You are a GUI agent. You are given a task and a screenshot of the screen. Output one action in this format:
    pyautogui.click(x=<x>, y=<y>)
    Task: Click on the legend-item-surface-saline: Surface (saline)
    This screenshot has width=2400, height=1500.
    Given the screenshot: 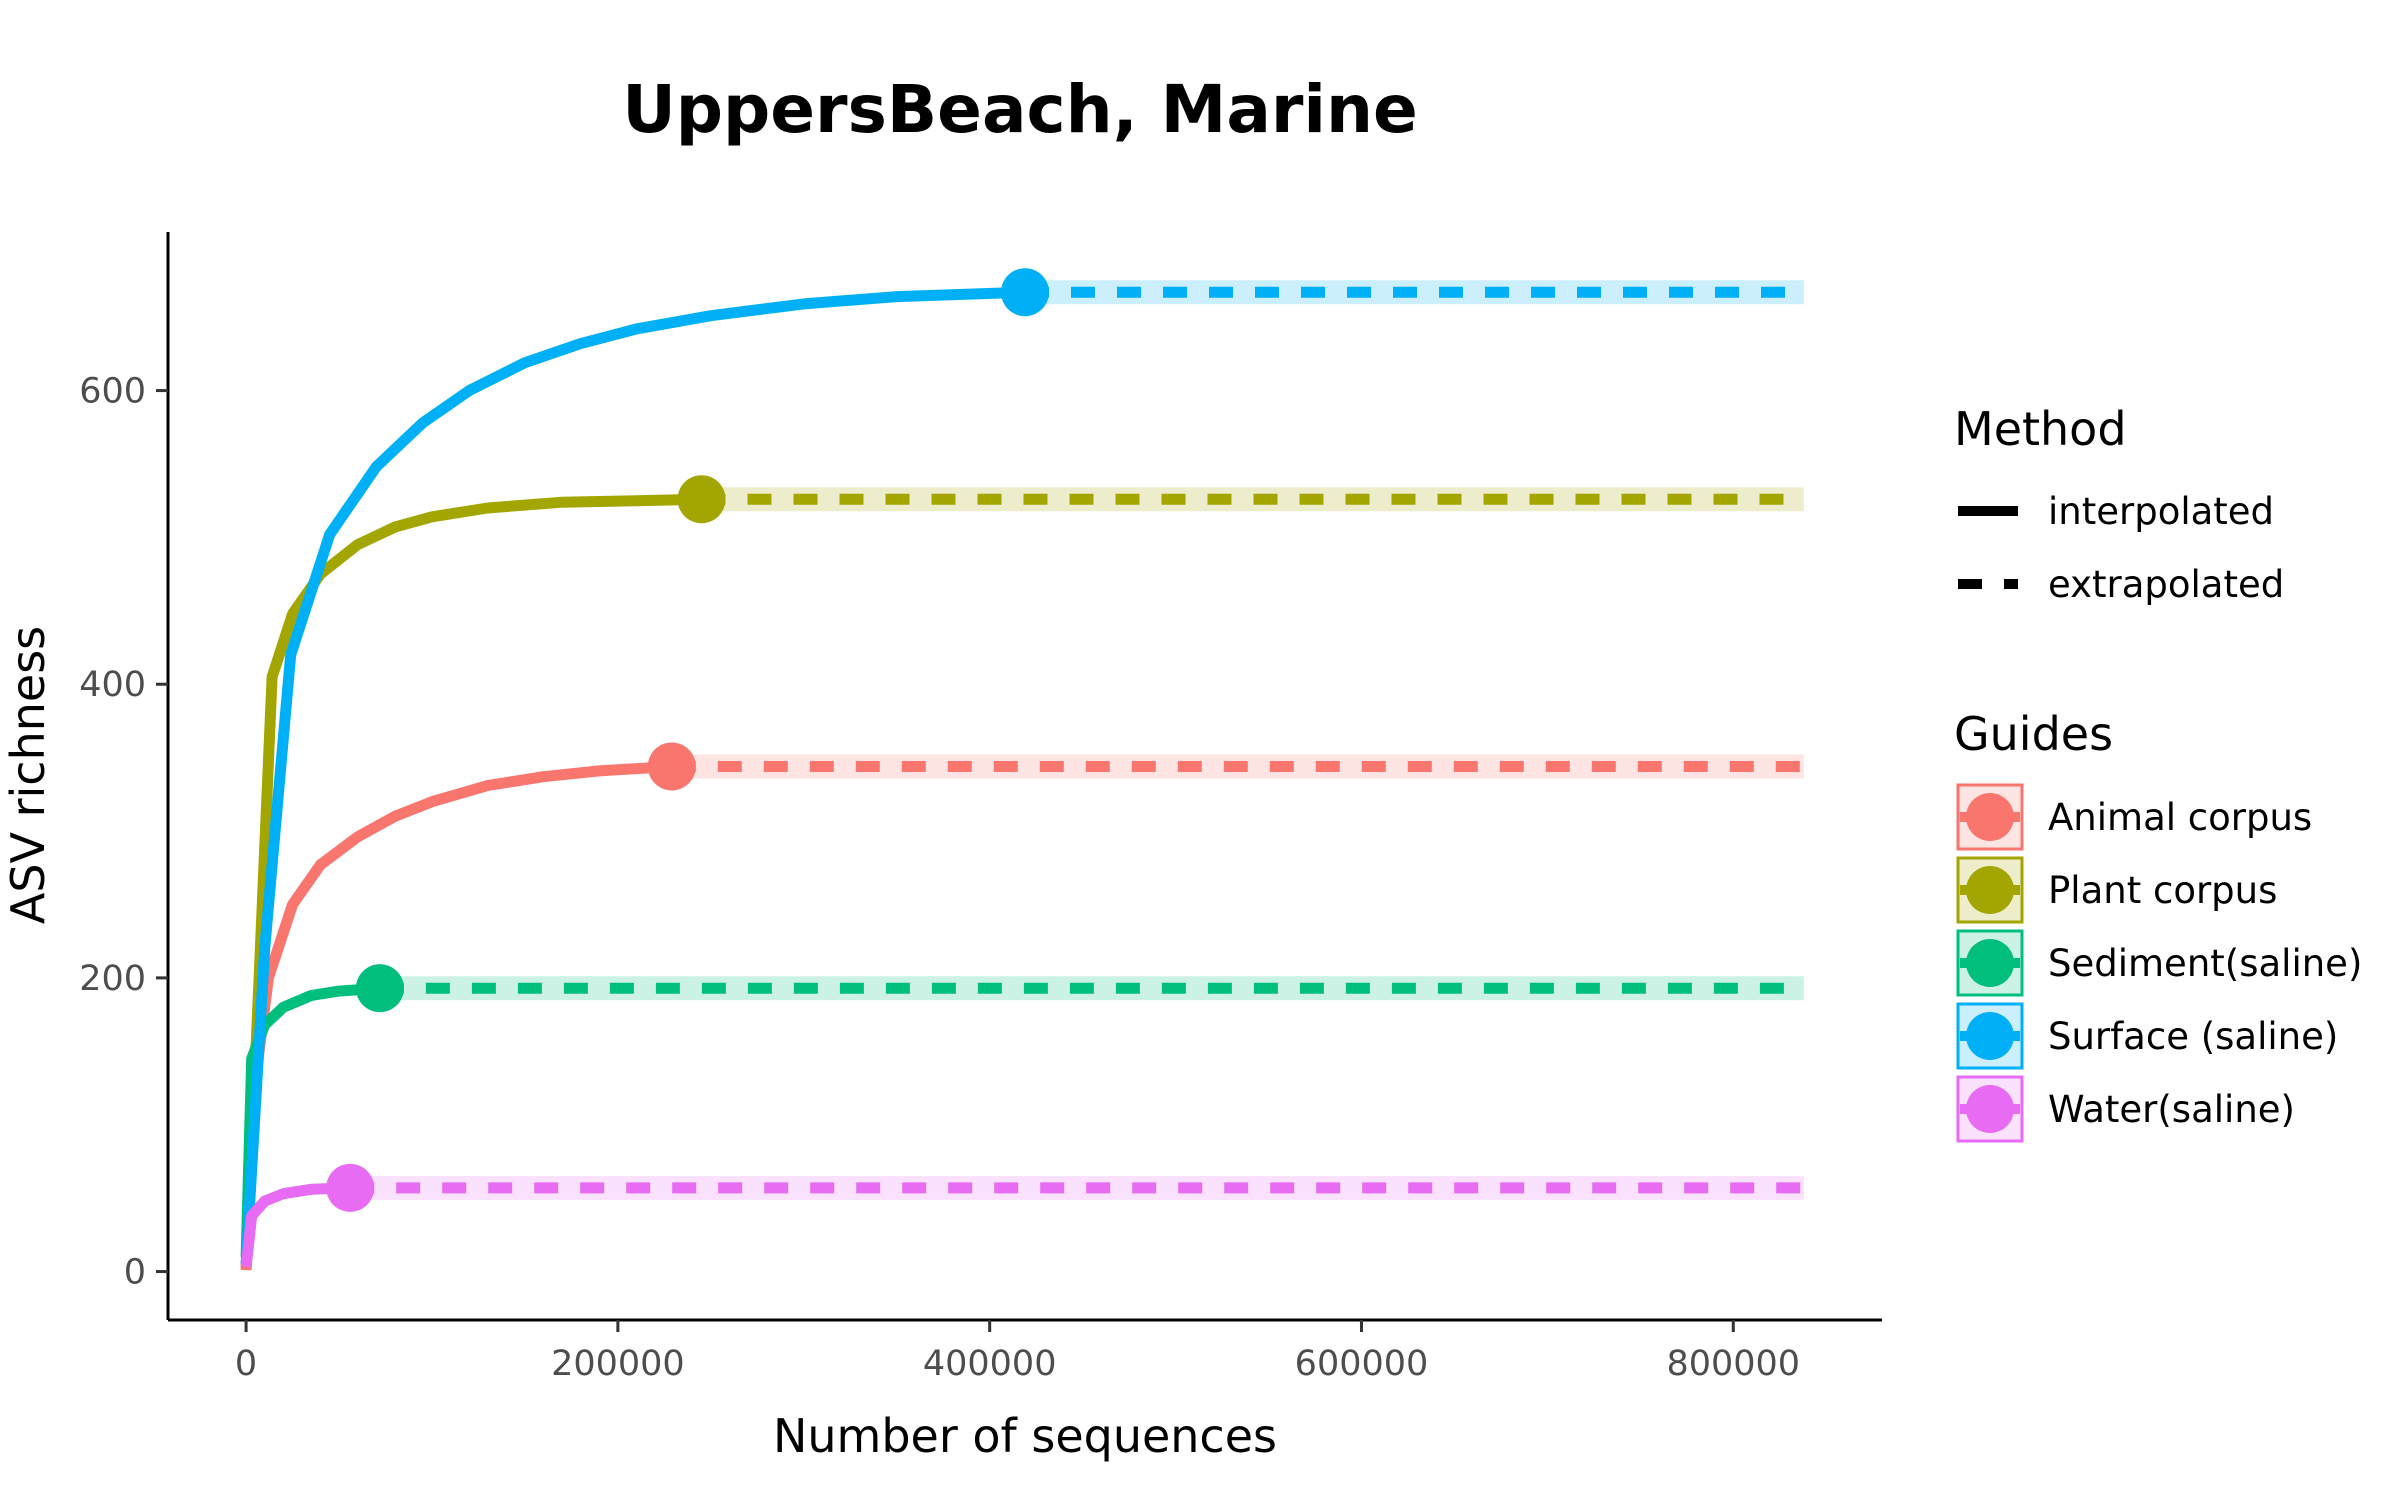 What is the action you would take?
    pyautogui.click(x=2147, y=1036)
    